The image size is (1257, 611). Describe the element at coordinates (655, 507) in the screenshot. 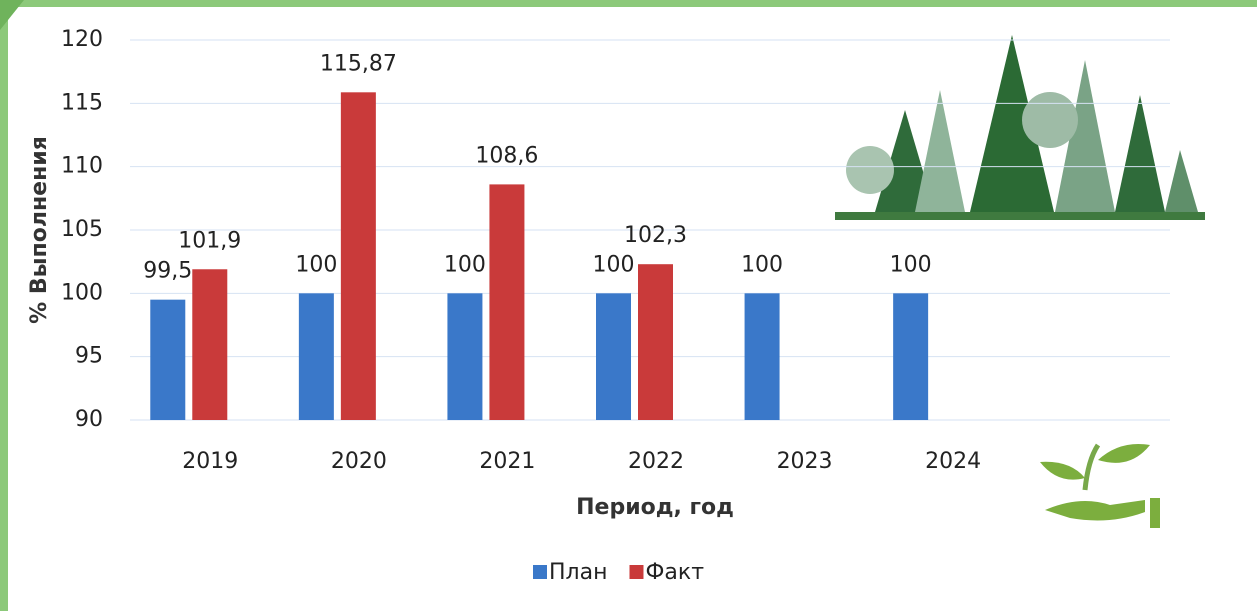

I see `x-axis-title: Период, год` at that location.